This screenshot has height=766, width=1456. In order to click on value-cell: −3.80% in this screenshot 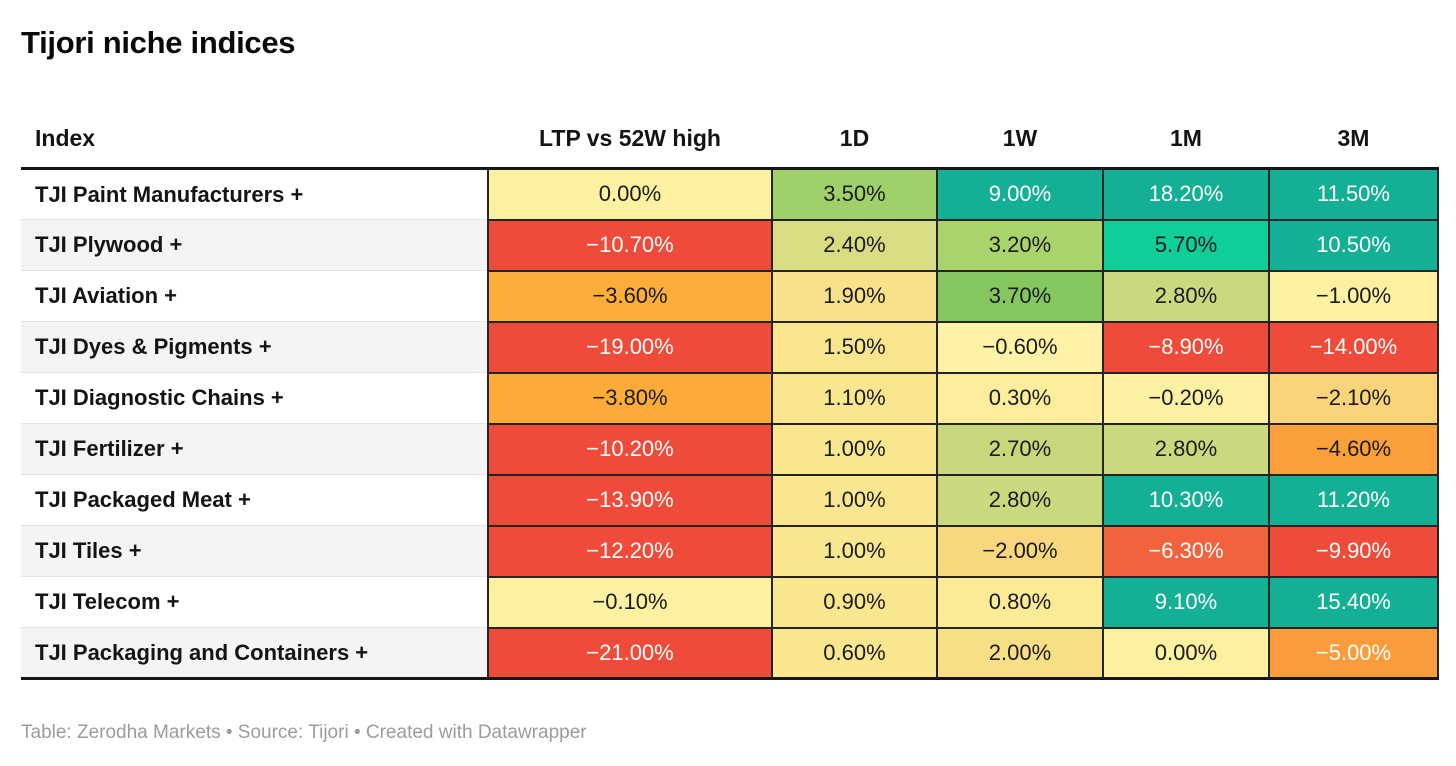, I will do `click(630, 398)`.